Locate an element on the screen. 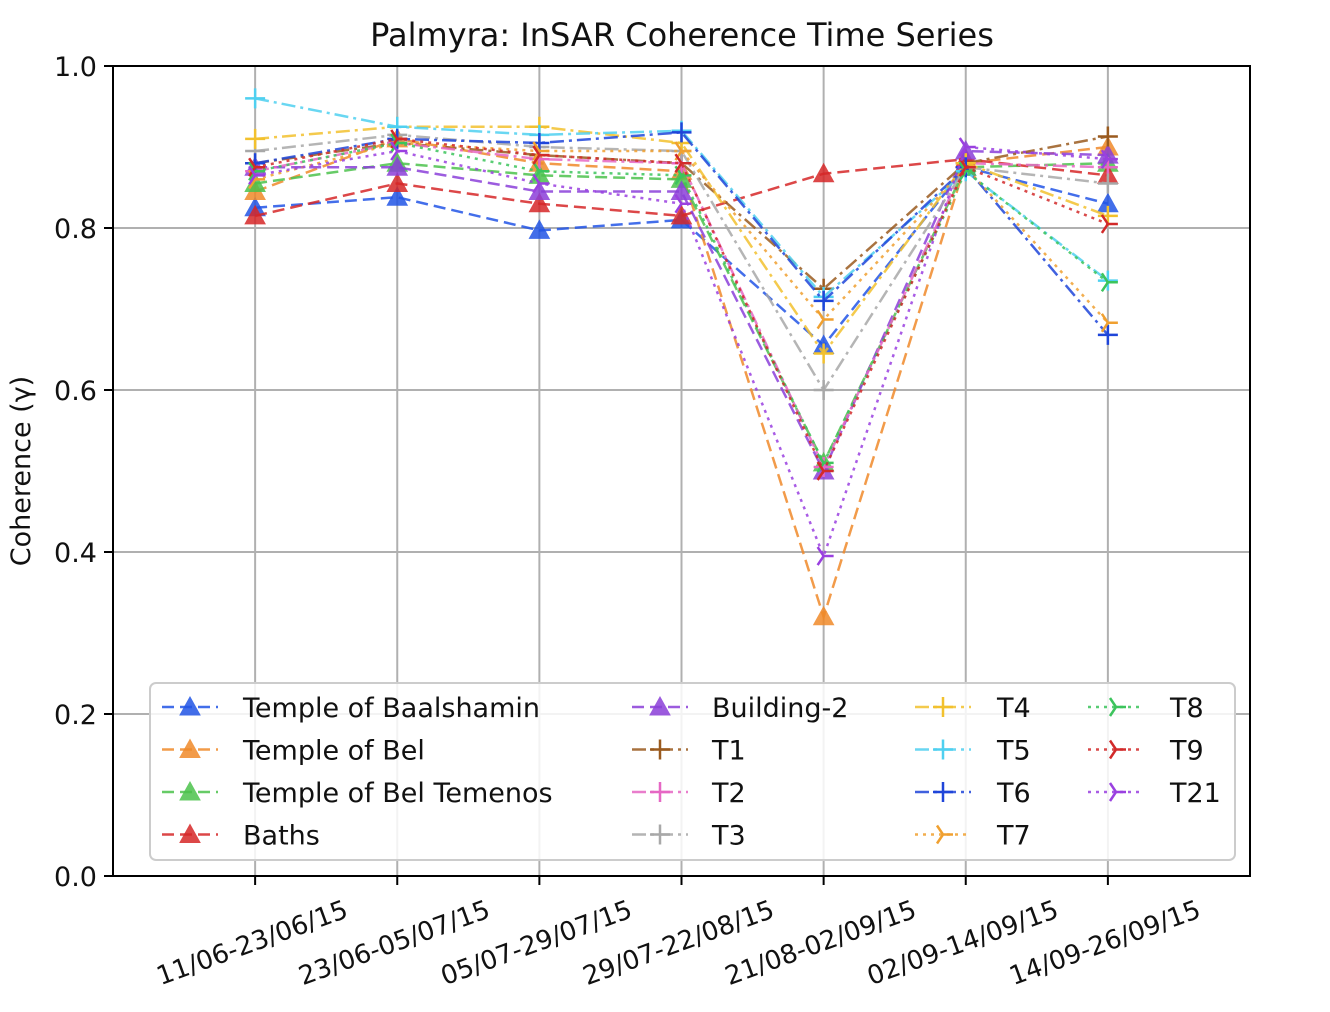  legend-label: Temple of Bel is located at coordinates (333, 751).